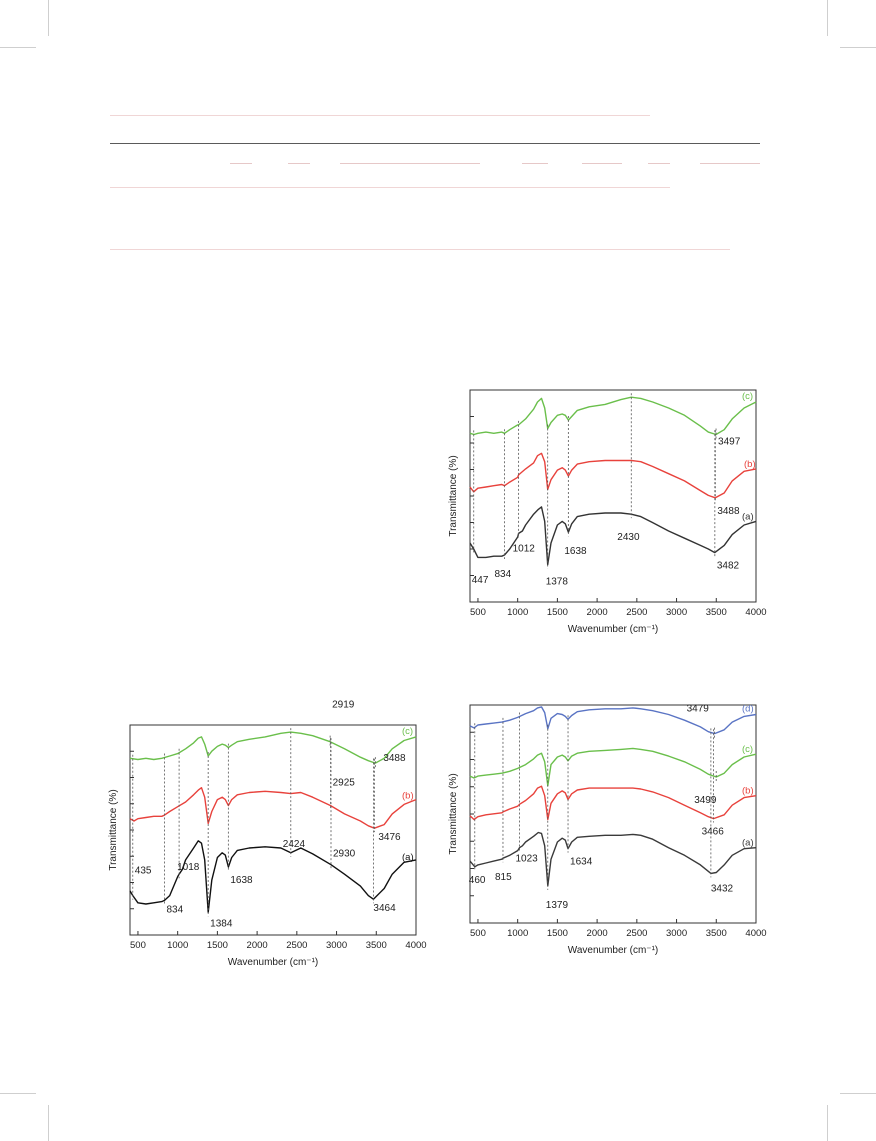 The image size is (876, 1141). What do you see at coordinates (343, 705) in the screenshot?
I see `peak-label: 2919` at bounding box center [343, 705].